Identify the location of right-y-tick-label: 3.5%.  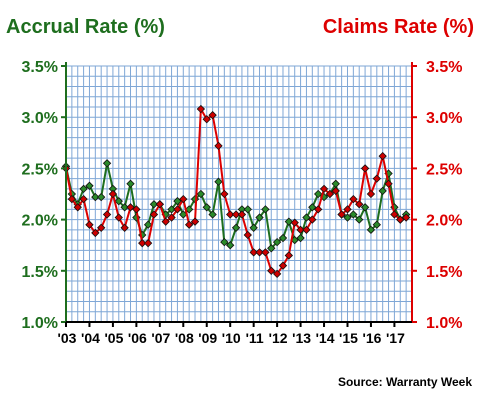
(444, 67).